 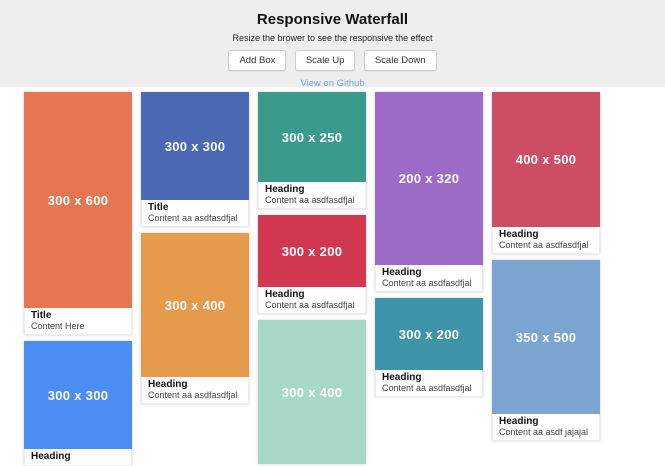 I want to click on link-row: View on Github, so click(x=332, y=81).